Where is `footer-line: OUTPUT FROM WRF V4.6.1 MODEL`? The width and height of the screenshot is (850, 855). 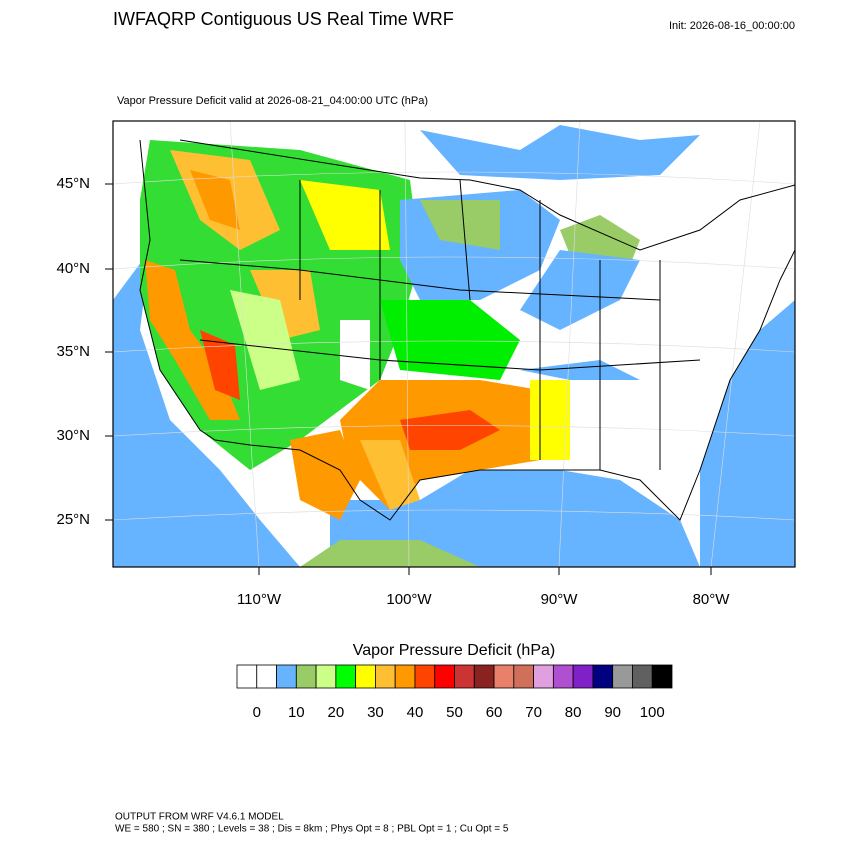
footer-line: OUTPUT FROM WRF V4.6.1 MODEL is located at coordinates (199, 817).